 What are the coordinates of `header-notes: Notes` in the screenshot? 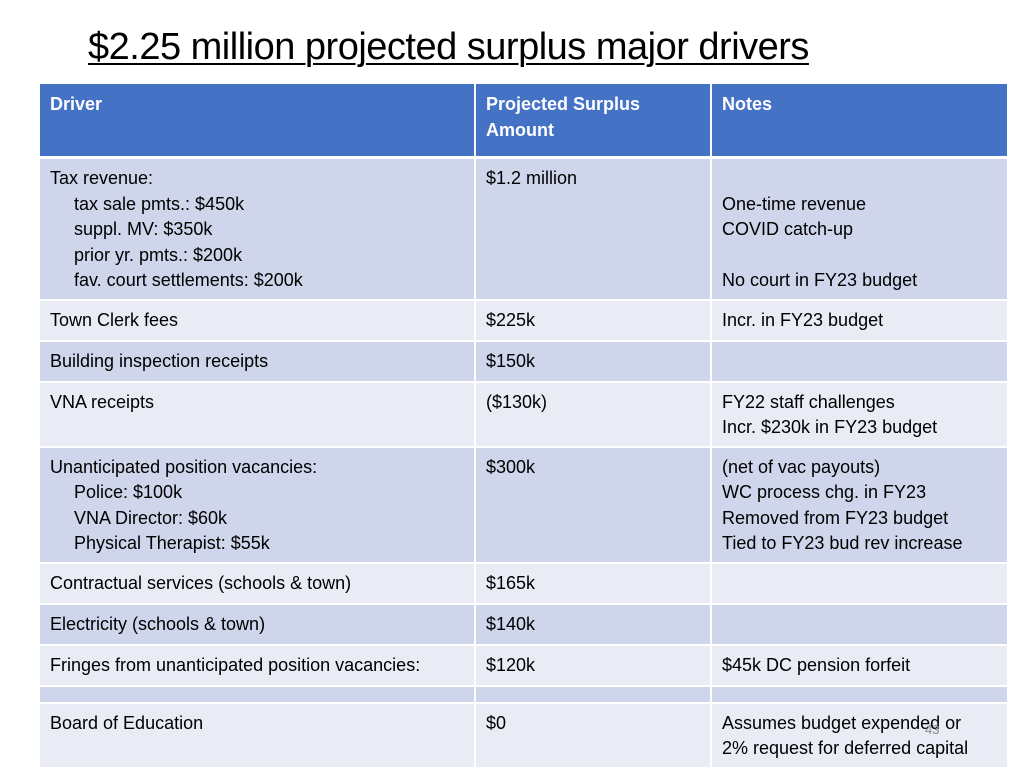 It's located at (859, 121).